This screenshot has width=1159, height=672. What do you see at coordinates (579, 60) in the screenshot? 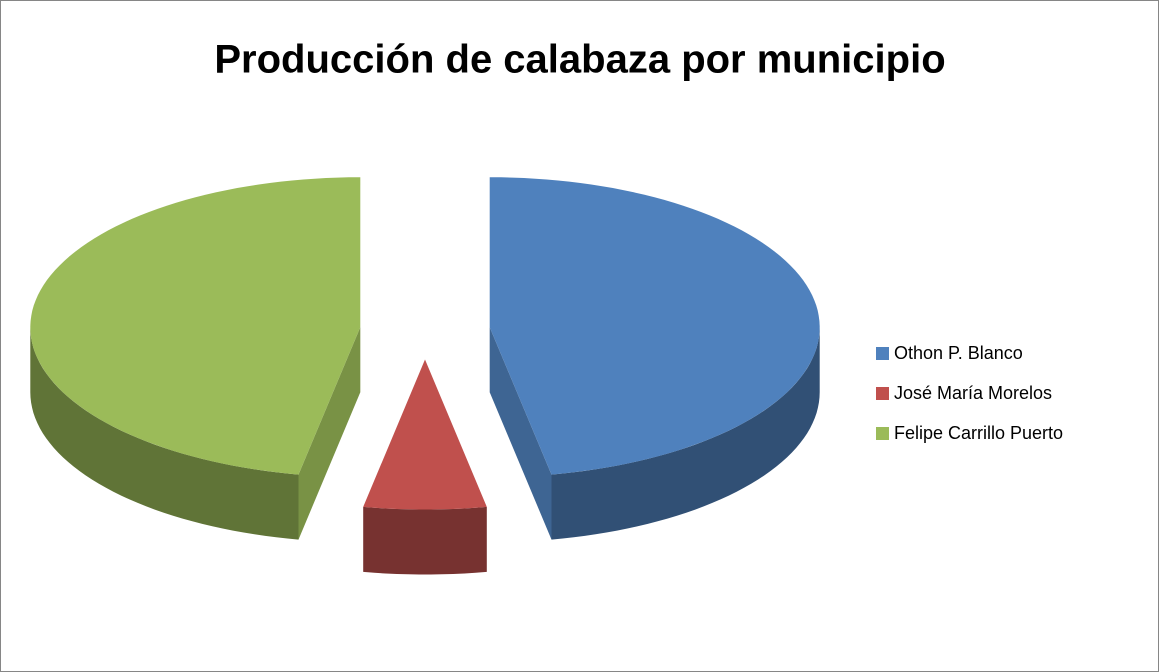
I see `chart-title: Producción de calabaza por municipio` at bounding box center [579, 60].